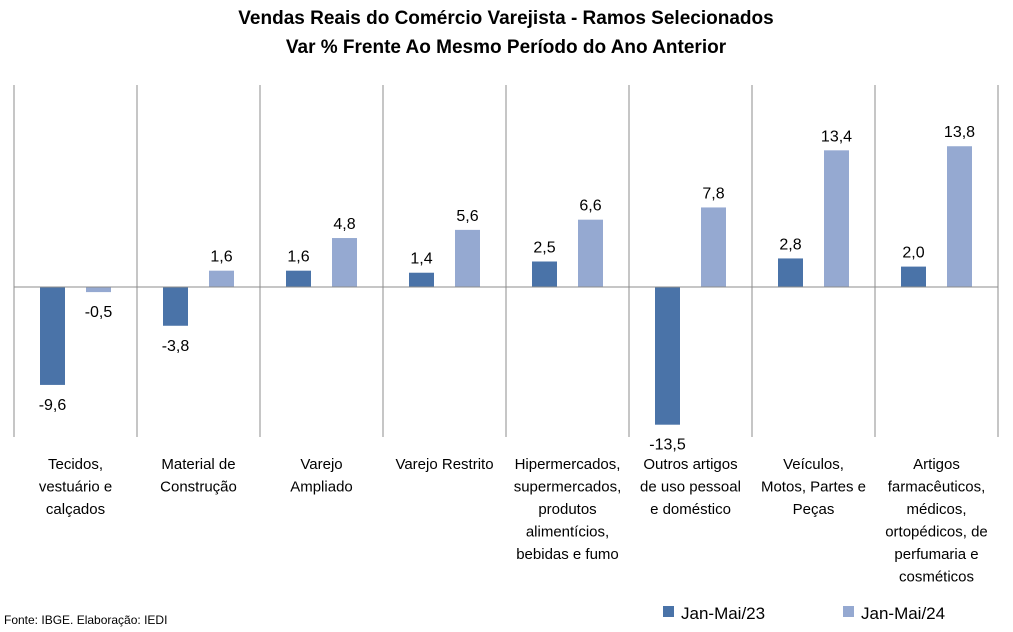 Image resolution: width=1013 pixels, height=632 pixels. What do you see at coordinates (723, 613) in the screenshot?
I see `legend-label: Jan-Mai/23` at bounding box center [723, 613].